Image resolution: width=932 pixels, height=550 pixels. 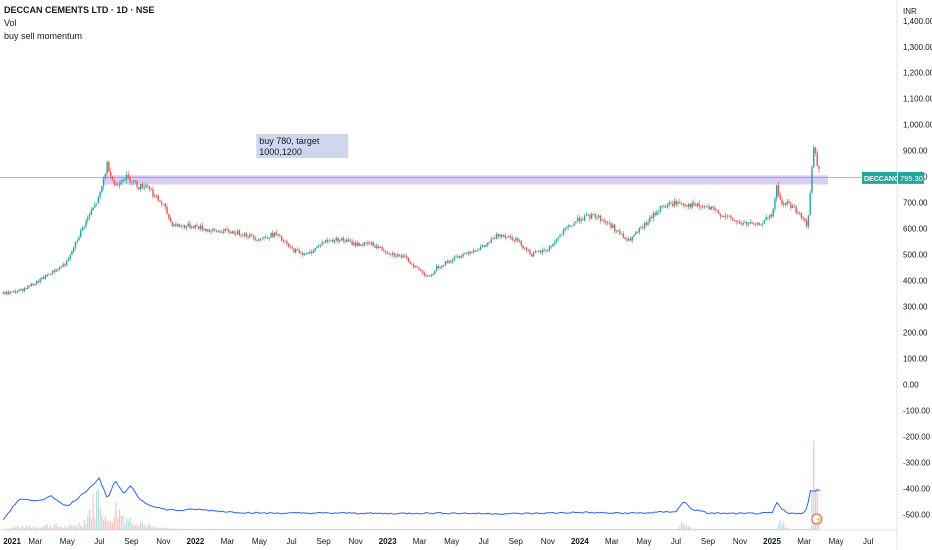 What do you see at coordinates (43, 36) in the screenshot?
I see `momentum-indicator-label: buy sell momentum` at bounding box center [43, 36].